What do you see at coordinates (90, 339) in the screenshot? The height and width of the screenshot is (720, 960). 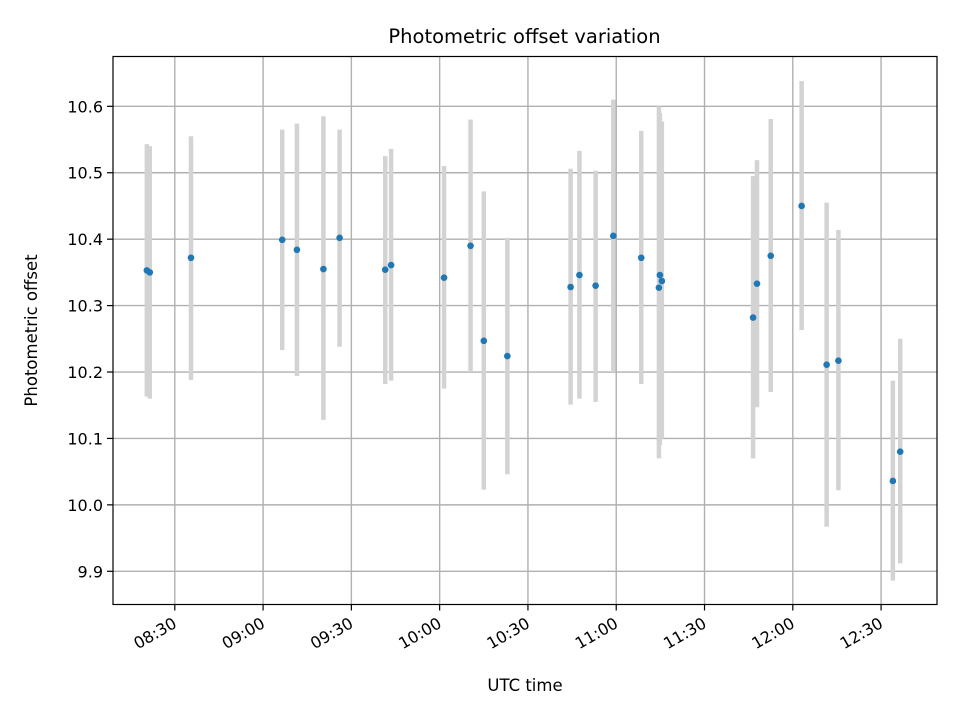 I see `y-axis: 9.9 10.0 10.1 10.2 10.3 10.4 10.5 10.6` at bounding box center [90, 339].